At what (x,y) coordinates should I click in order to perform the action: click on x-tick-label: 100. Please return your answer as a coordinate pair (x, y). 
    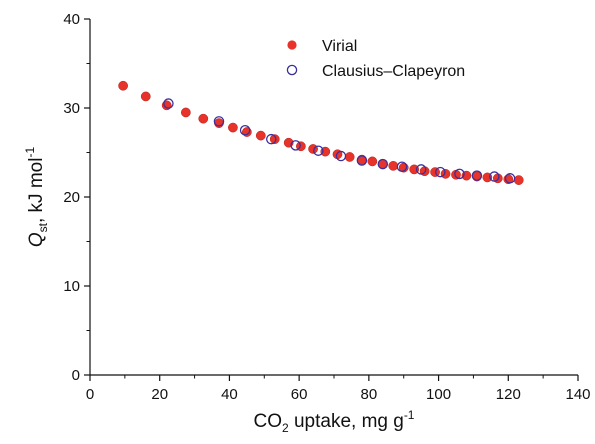
    Looking at the image, I should click on (438, 394).